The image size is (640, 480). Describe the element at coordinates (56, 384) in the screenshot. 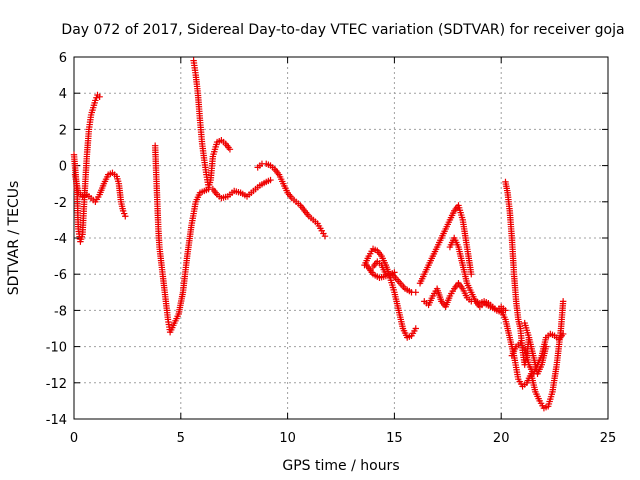

I see `y-tick-label: -12` at that location.